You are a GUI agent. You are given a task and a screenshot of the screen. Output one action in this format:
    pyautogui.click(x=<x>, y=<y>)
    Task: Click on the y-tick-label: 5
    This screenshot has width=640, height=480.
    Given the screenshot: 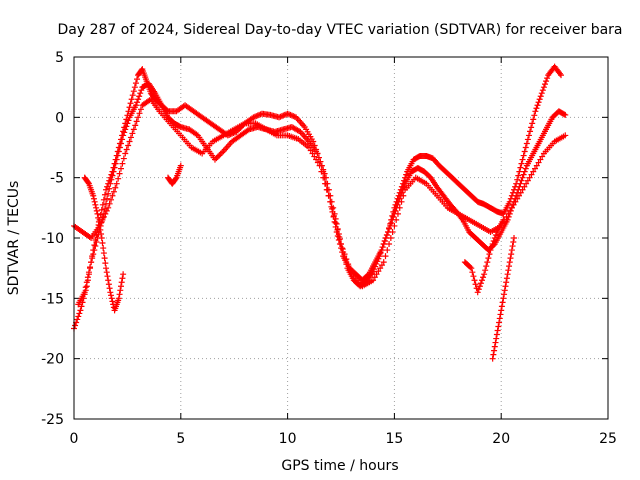 What is the action you would take?
    pyautogui.click(x=59, y=58)
    